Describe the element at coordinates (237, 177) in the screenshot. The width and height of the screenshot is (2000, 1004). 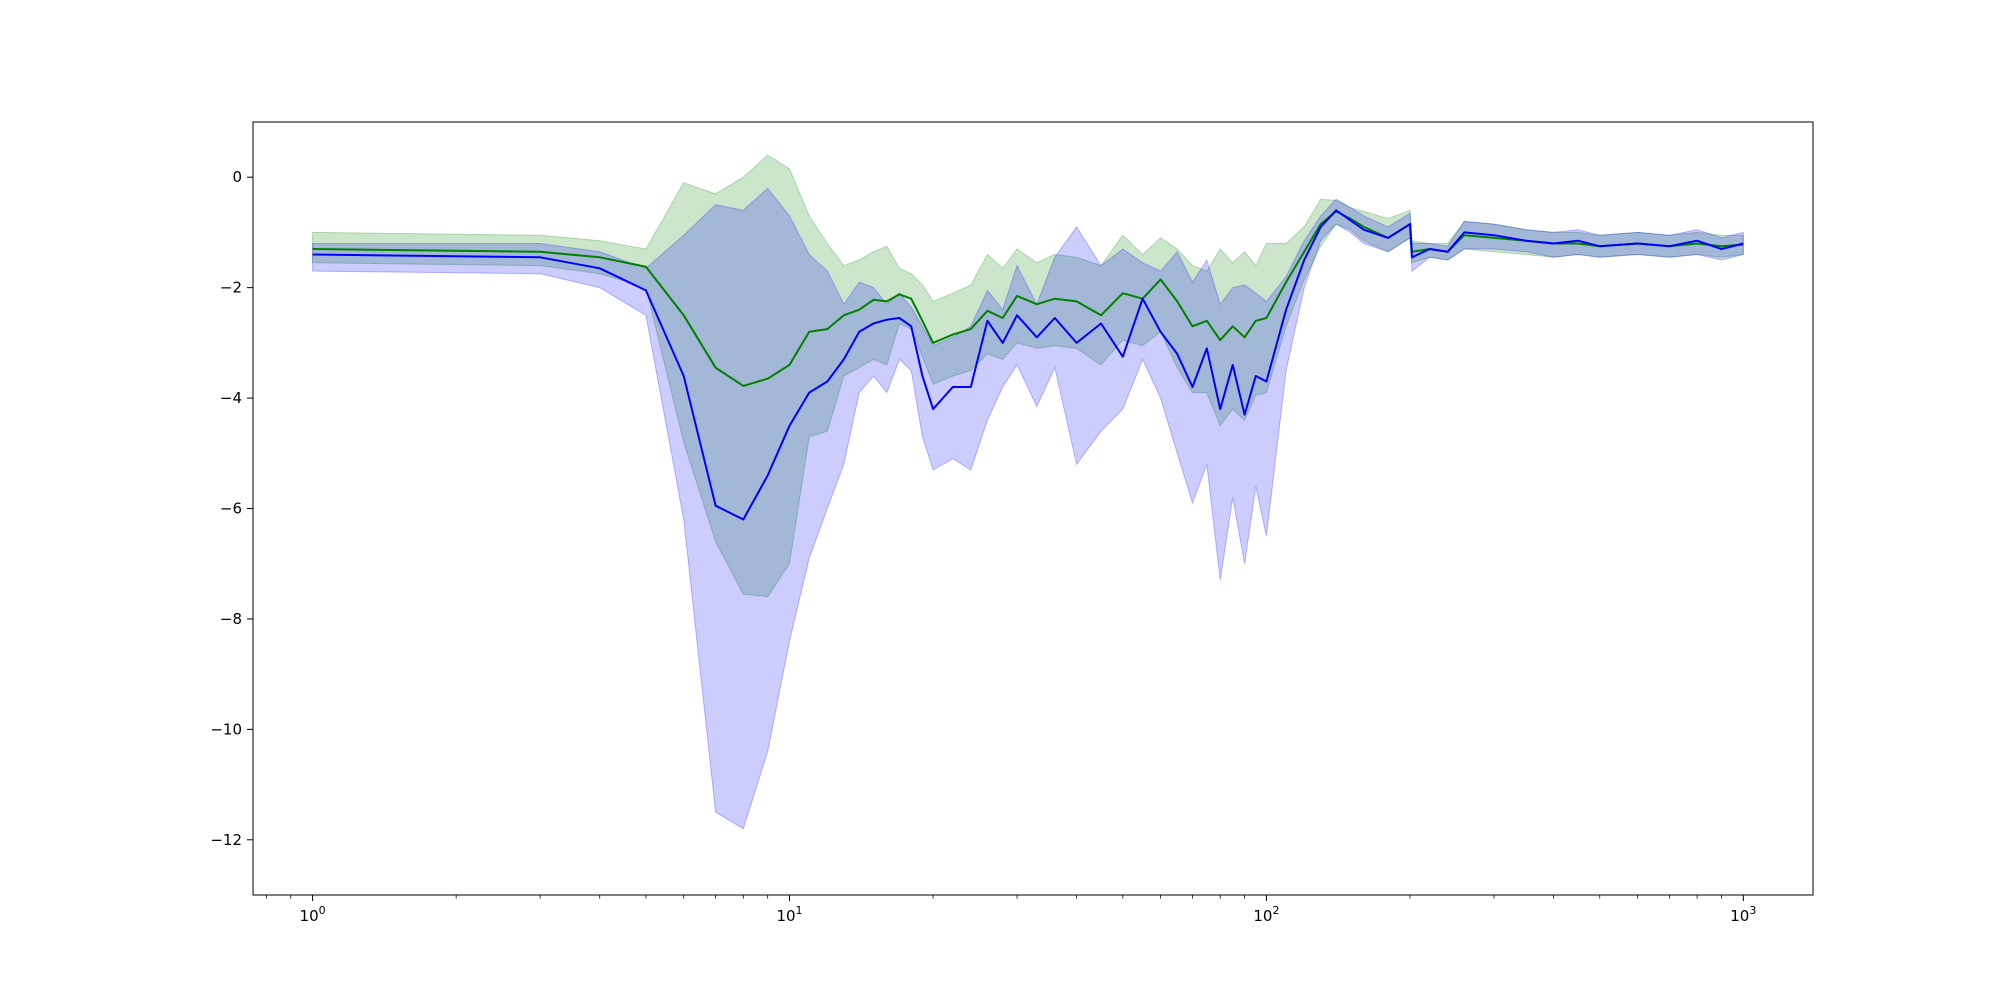
I see `y-tick-label: 0` at that location.